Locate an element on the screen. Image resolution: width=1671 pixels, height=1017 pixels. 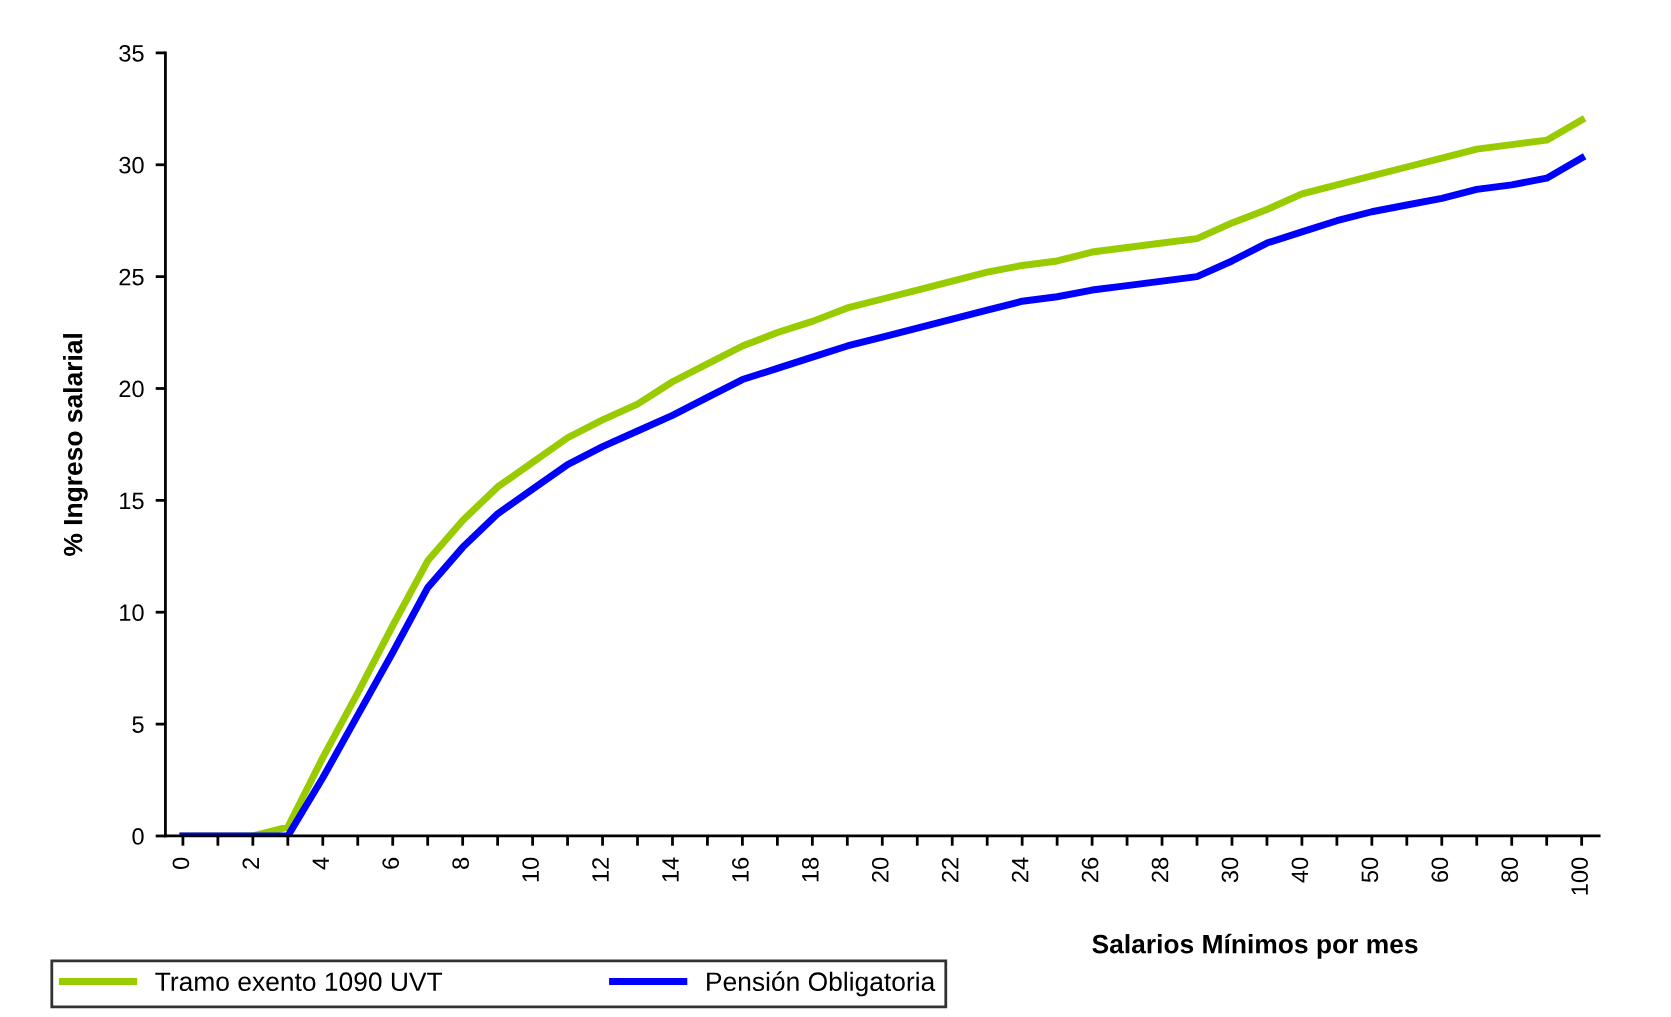
x-tick-label: 20 is located at coordinates (880, 869).